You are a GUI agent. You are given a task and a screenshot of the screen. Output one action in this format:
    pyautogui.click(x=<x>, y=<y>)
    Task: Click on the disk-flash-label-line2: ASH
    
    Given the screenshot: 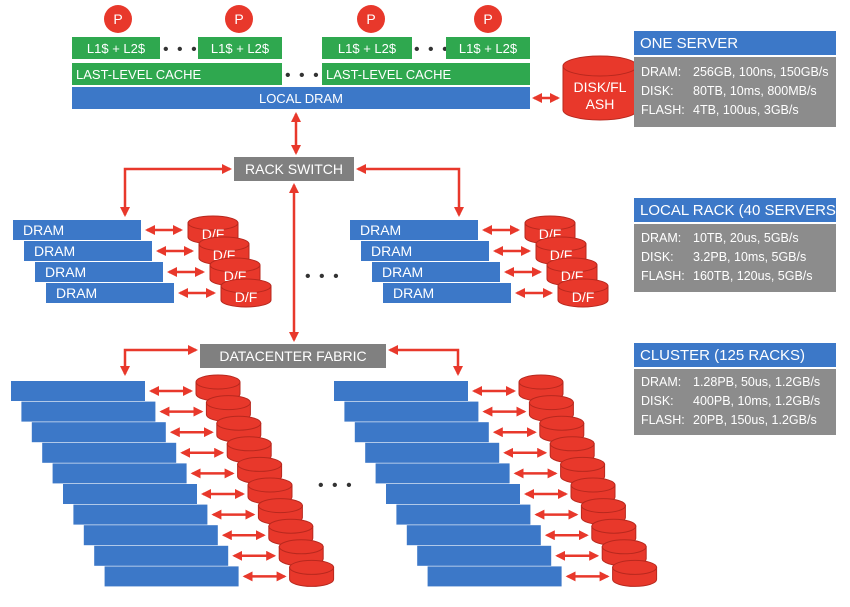 What is the action you would take?
    pyautogui.click(x=600, y=104)
    